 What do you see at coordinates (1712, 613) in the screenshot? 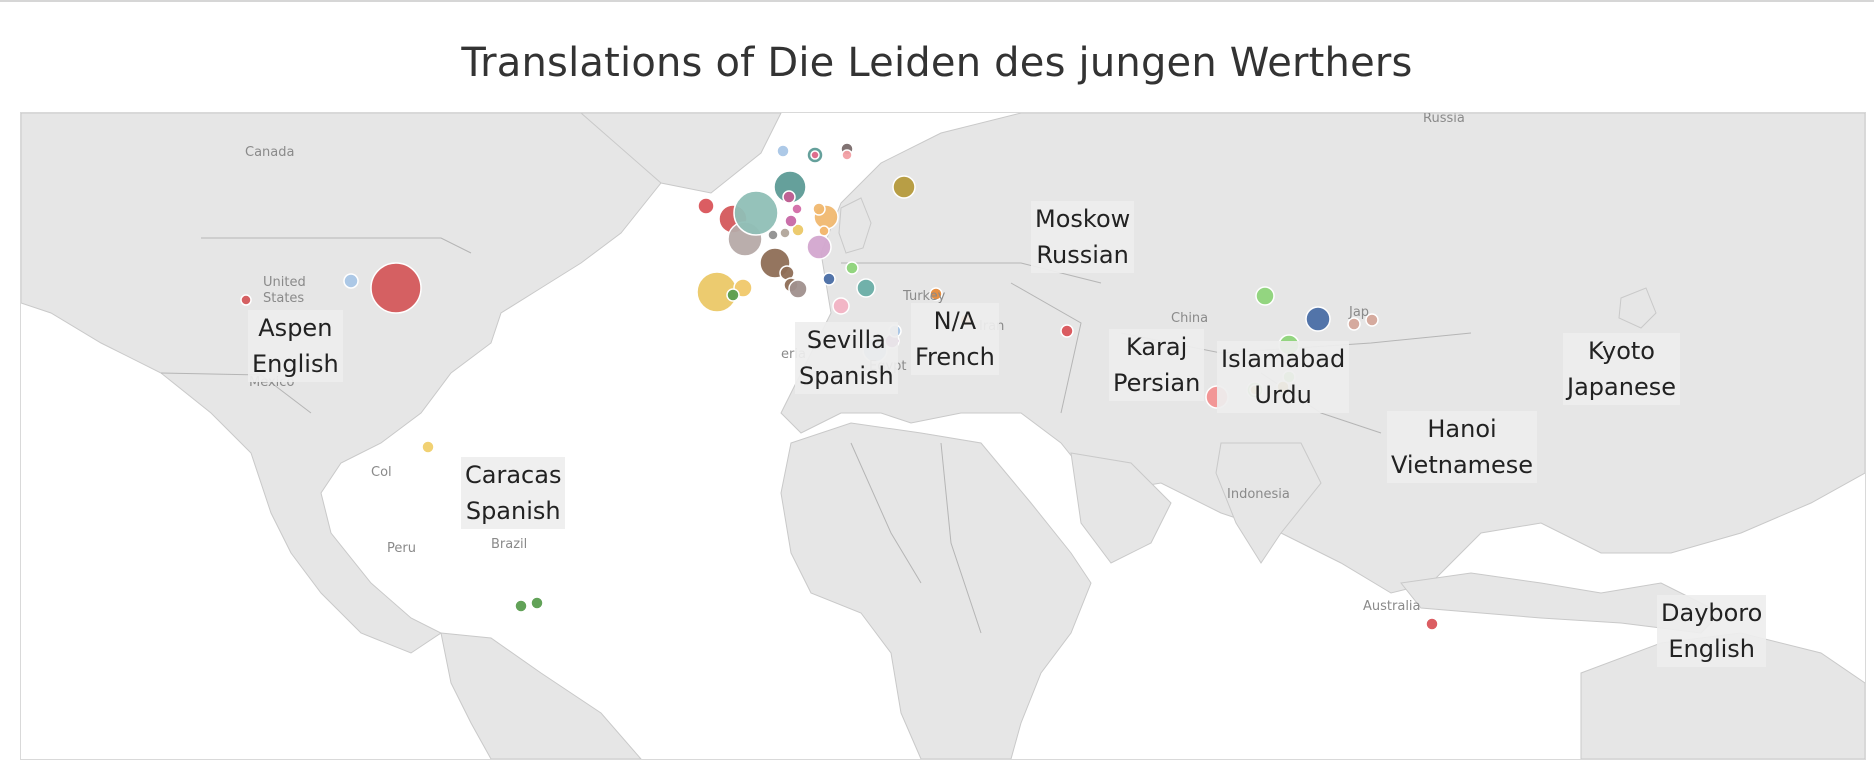
I see `callout-city: Dayboro` at bounding box center [1712, 613].